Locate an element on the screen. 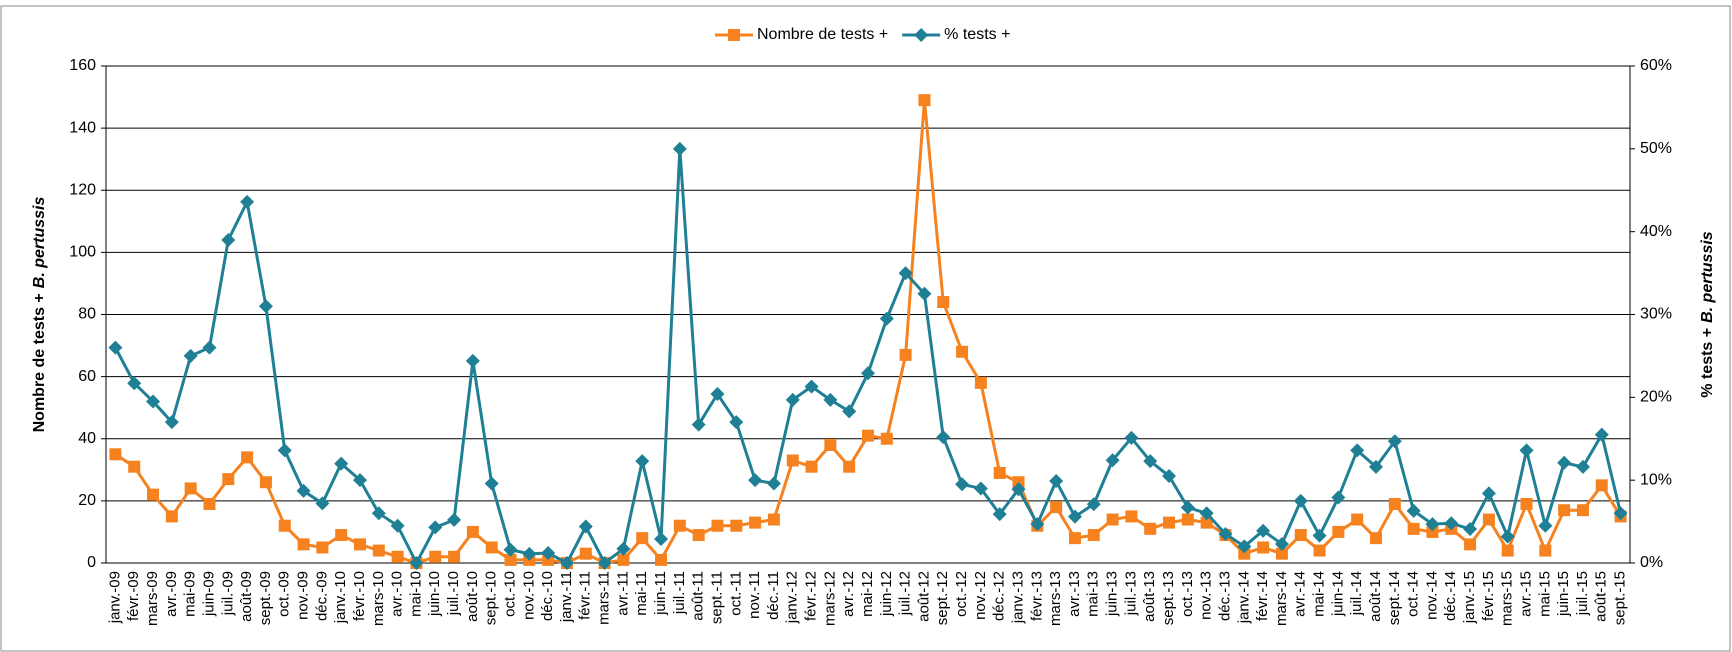 Image resolution: width=1732 pixels, height=652 pixels. y-tick-label: 60 is located at coordinates (87, 376).